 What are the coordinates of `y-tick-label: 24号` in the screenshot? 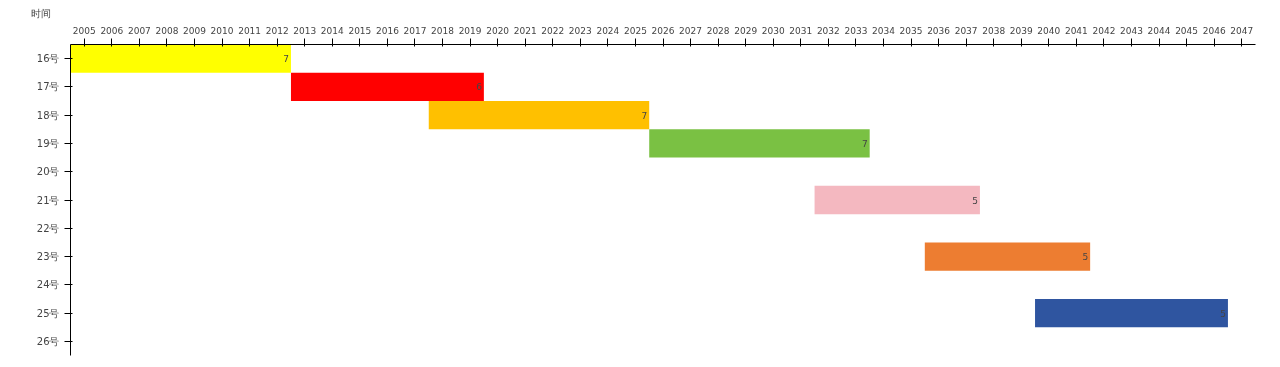 It's located at (48, 285).